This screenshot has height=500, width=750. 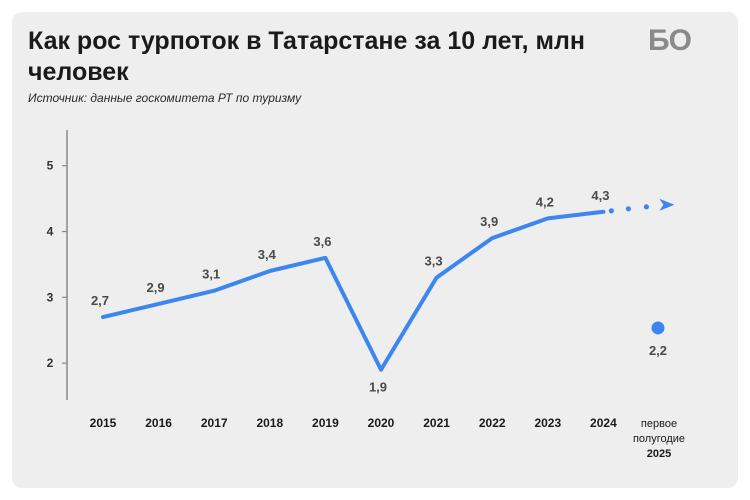 I want to click on x-tick-label: 2024, so click(x=603, y=423).